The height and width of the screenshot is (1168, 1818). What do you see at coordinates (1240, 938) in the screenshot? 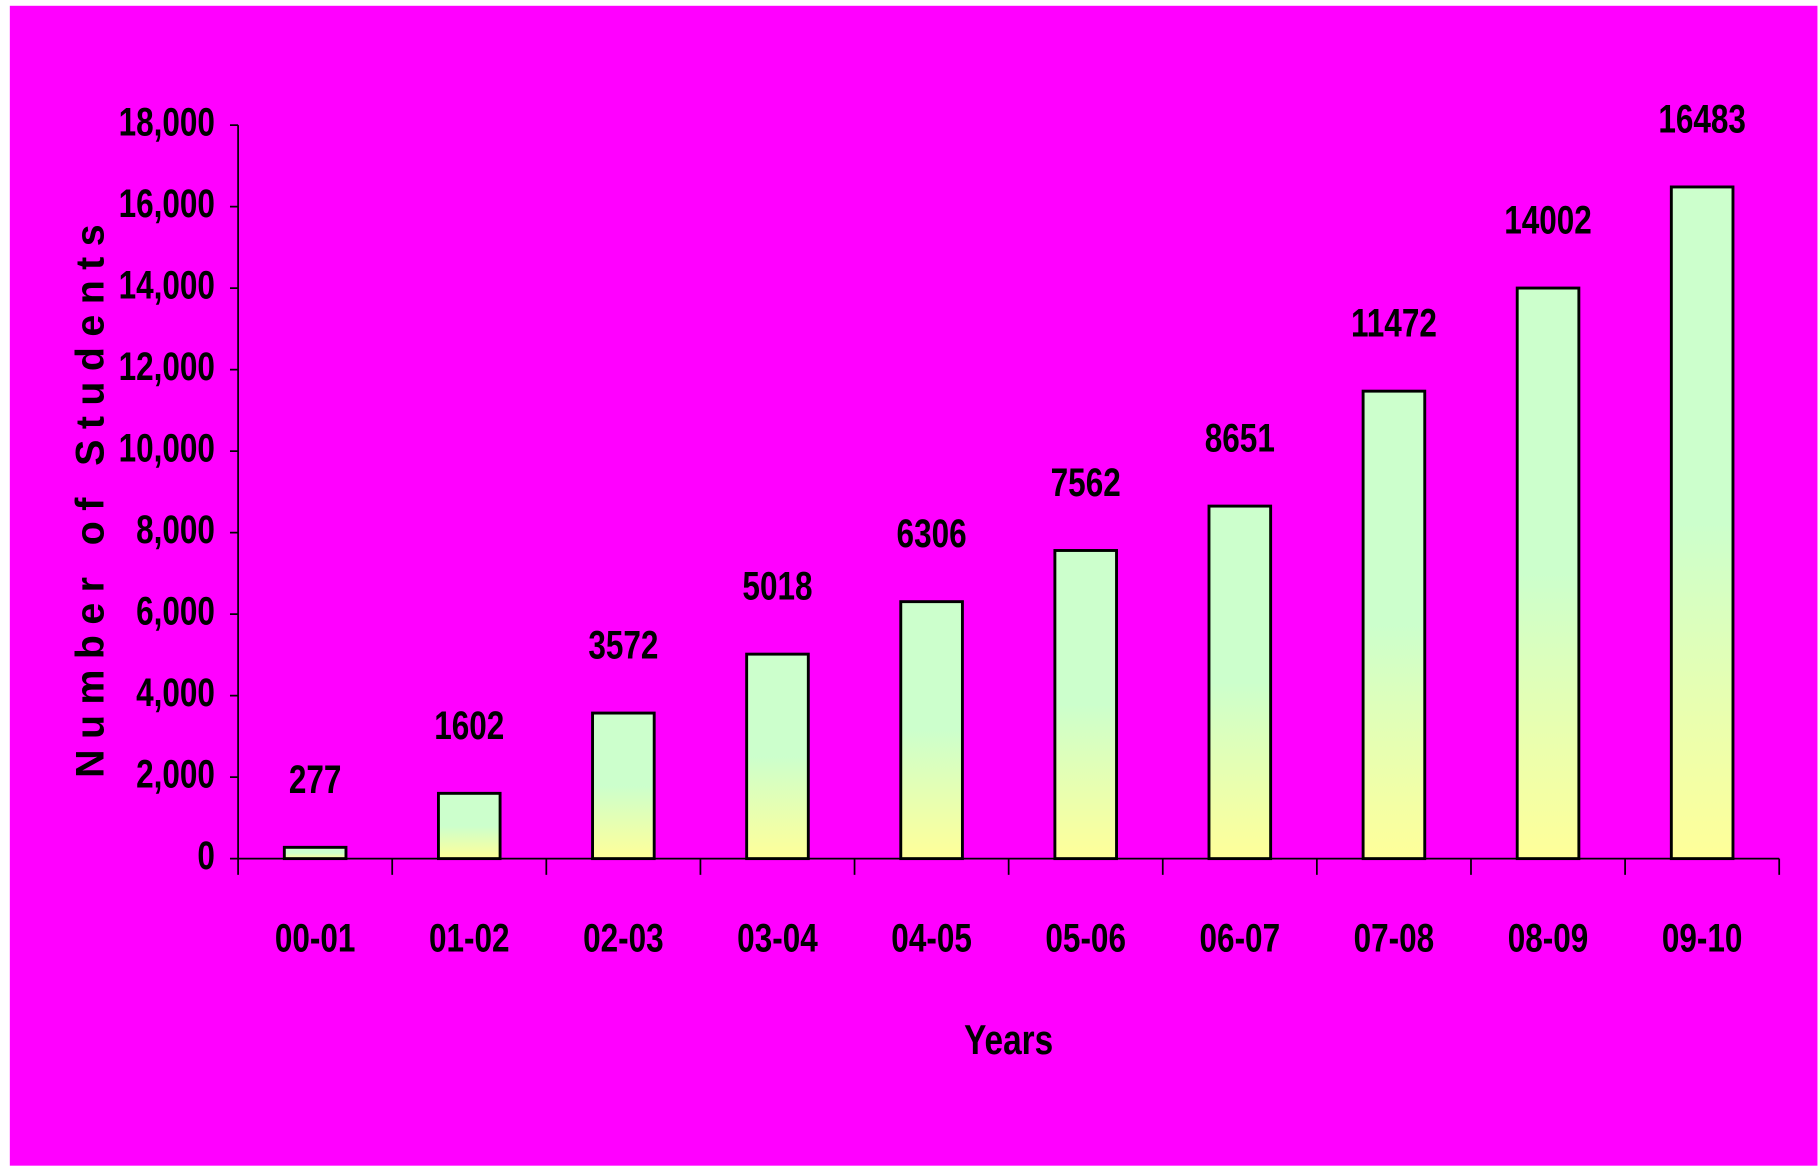
I see `x-tick-label: 06-07` at bounding box center [1240, 938].